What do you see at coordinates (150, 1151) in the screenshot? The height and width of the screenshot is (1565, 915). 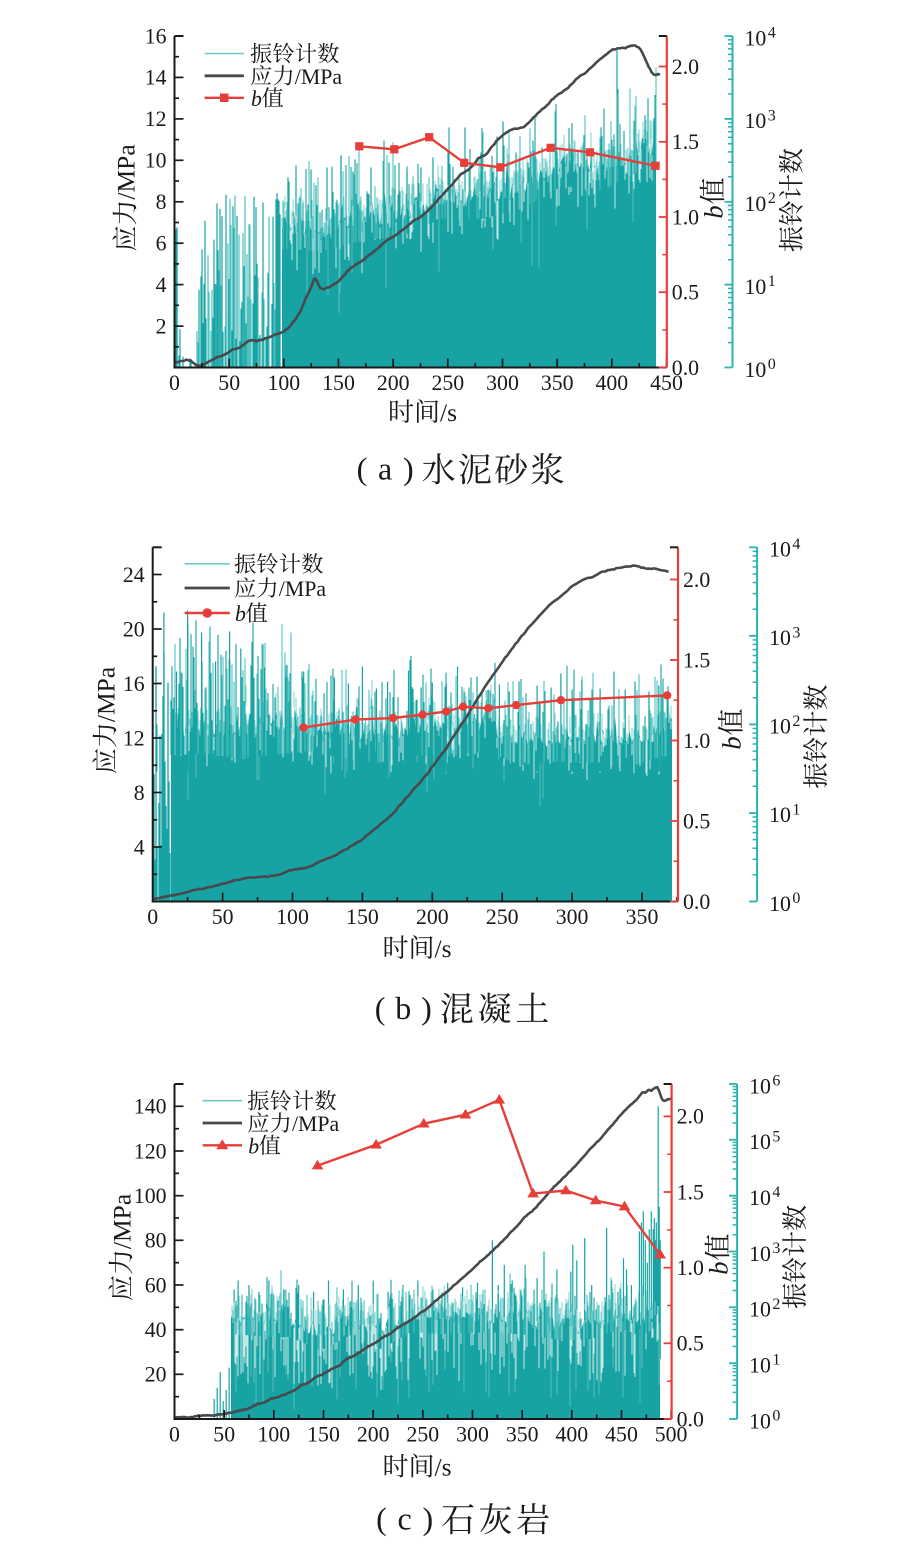 I see `svg-text: 120` at bounding box center [150, 1151].